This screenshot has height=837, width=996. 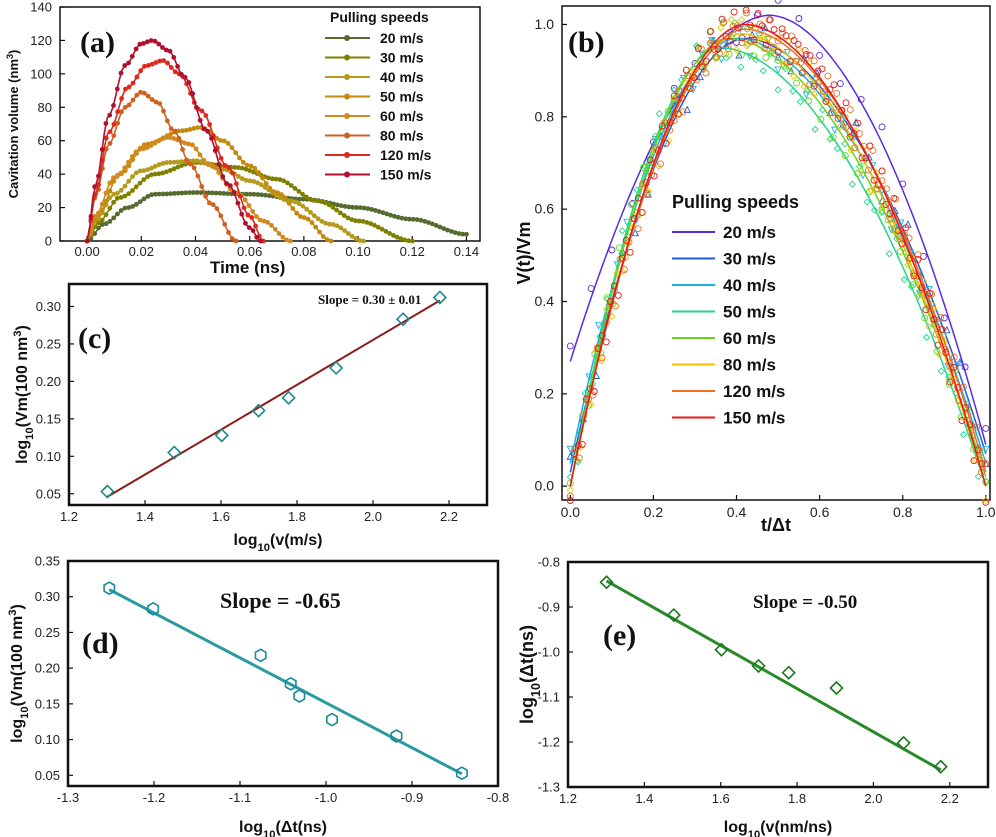 I want to click on x-tick-label: 0.2, so click(x=654, y=512).